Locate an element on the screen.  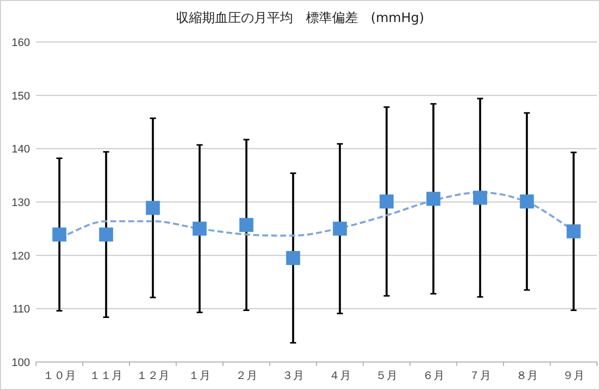
y-tick-label: 150 is located at coordinates (21, 96).